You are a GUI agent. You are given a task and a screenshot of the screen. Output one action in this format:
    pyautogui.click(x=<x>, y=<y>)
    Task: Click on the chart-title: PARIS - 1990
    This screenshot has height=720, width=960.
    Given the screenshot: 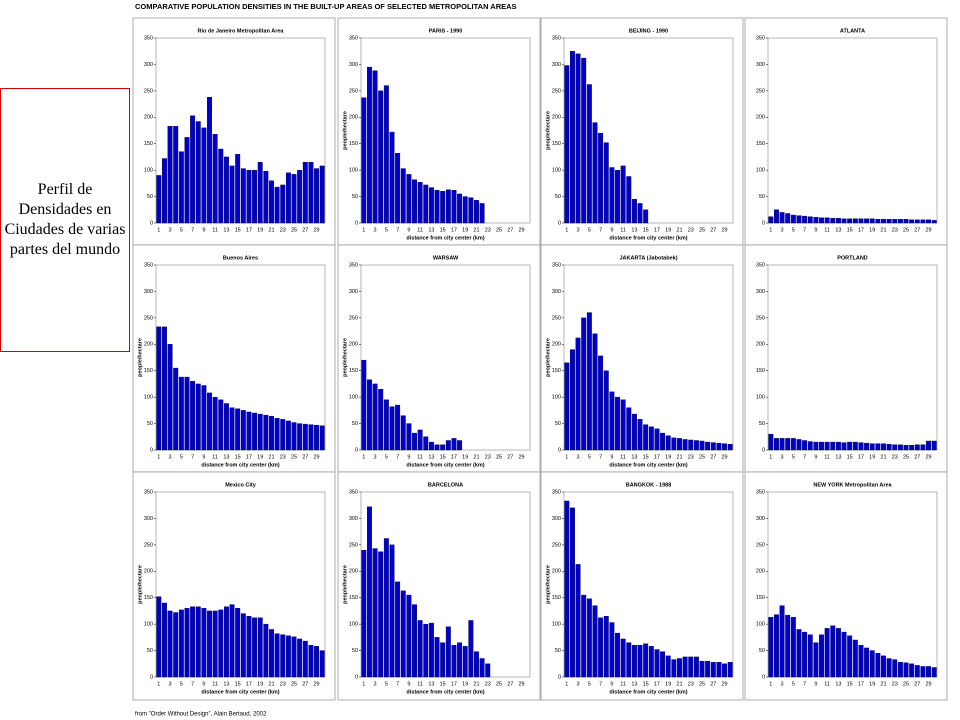 What is the action you would take?
    pyautogui.click(x=446, y=31)
    